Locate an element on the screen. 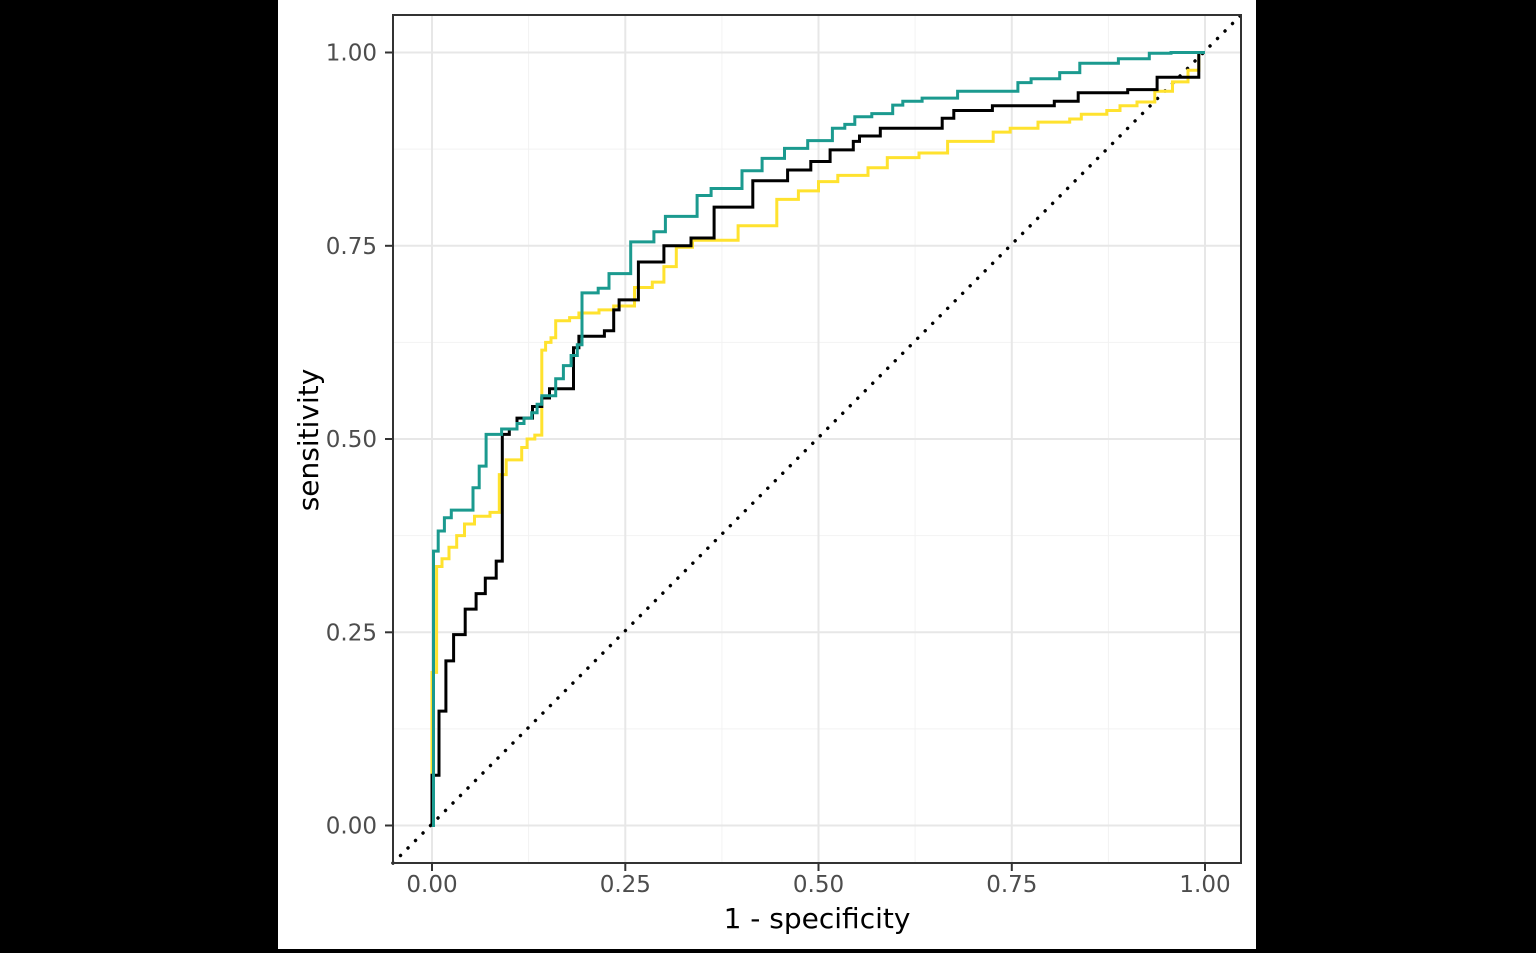 The width and height of the screenshot is (1536, 953). y-tick-label: 0.50 is located at coordinates (351, 440).